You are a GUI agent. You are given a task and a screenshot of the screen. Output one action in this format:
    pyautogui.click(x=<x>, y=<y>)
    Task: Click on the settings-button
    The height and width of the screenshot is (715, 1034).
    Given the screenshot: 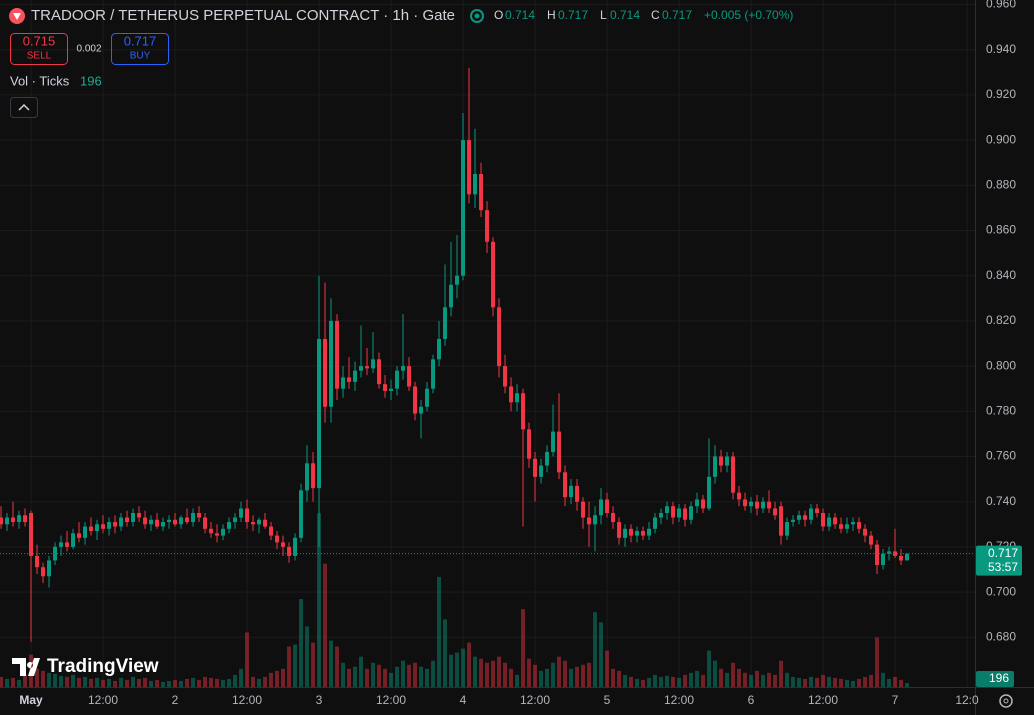 What is the action you would take?
    pyautogui.click(x=1006, y=701)
    